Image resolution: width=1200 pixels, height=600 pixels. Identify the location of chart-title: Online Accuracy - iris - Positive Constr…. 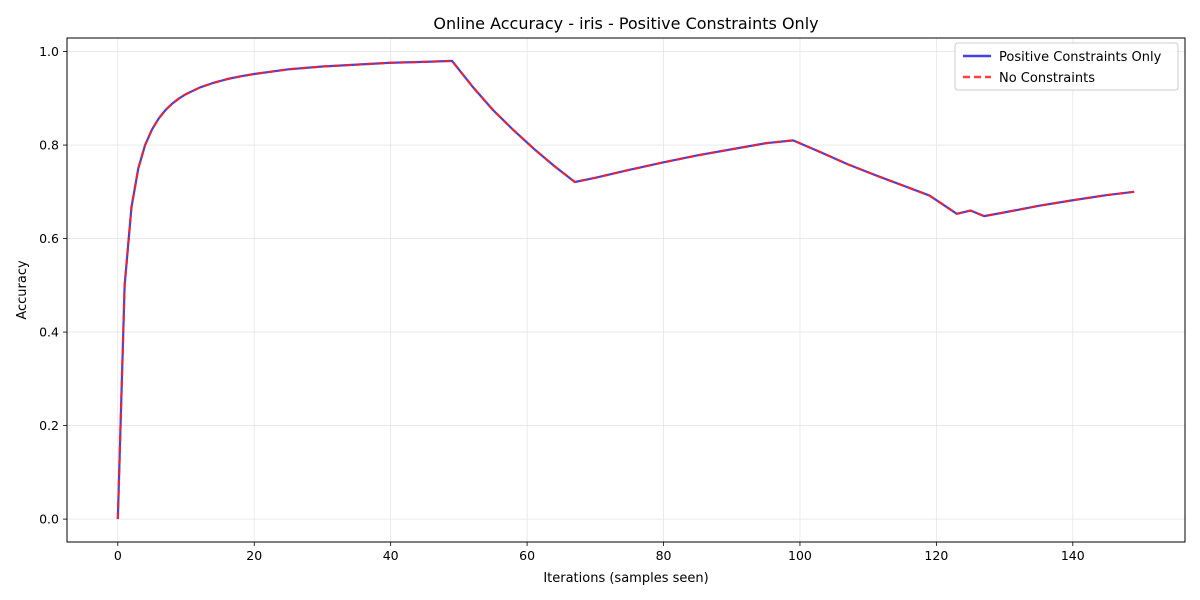
(625, 23).